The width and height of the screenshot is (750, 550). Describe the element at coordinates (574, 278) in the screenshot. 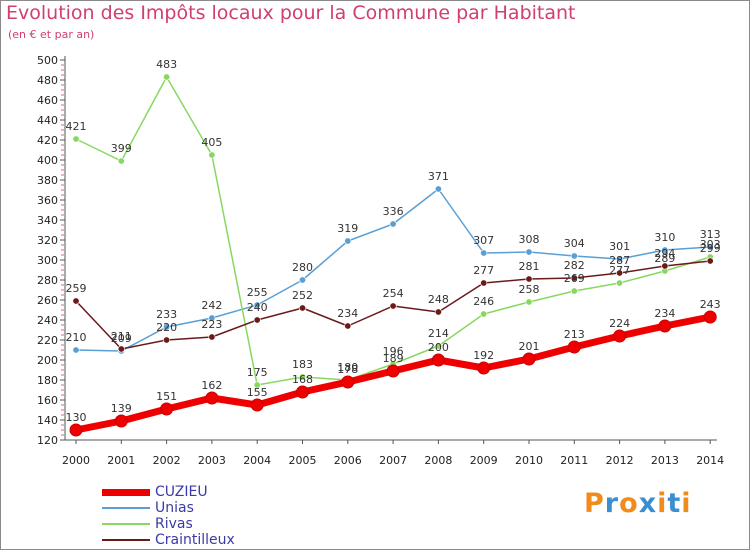

I see `data-label: 269` at that location.